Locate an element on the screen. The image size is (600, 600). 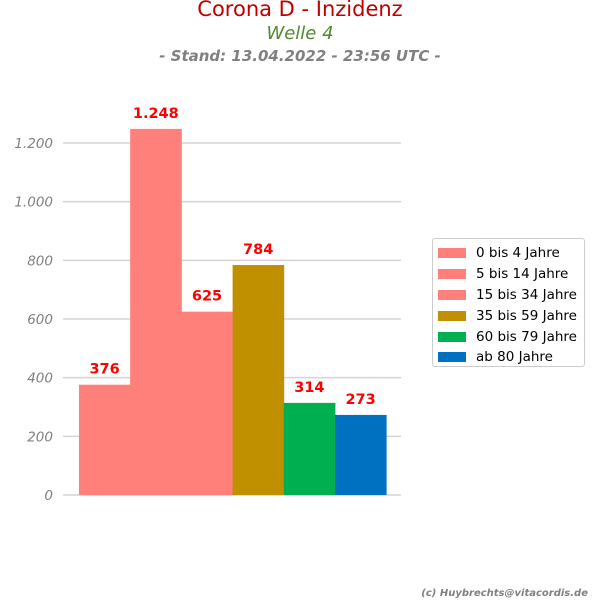
legend-item: ab 80 Jahre is located at coordinates (508, 357).